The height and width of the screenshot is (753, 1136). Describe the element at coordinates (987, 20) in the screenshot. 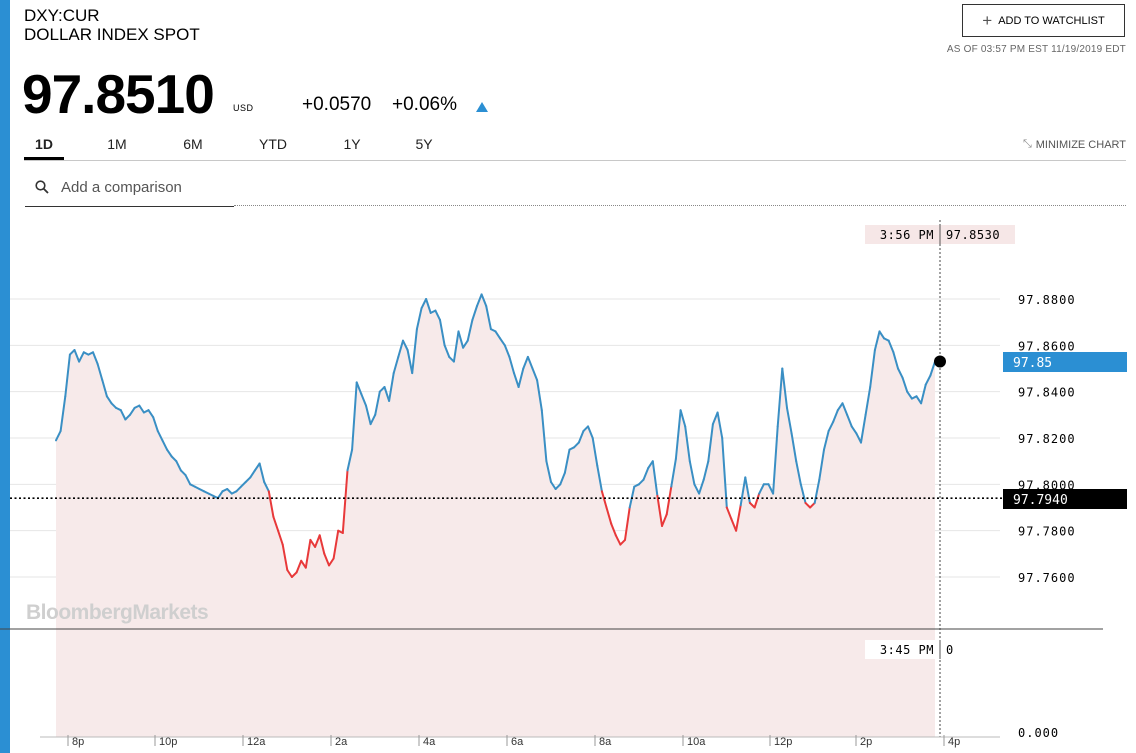

I see `plus-icon: +` at that location.